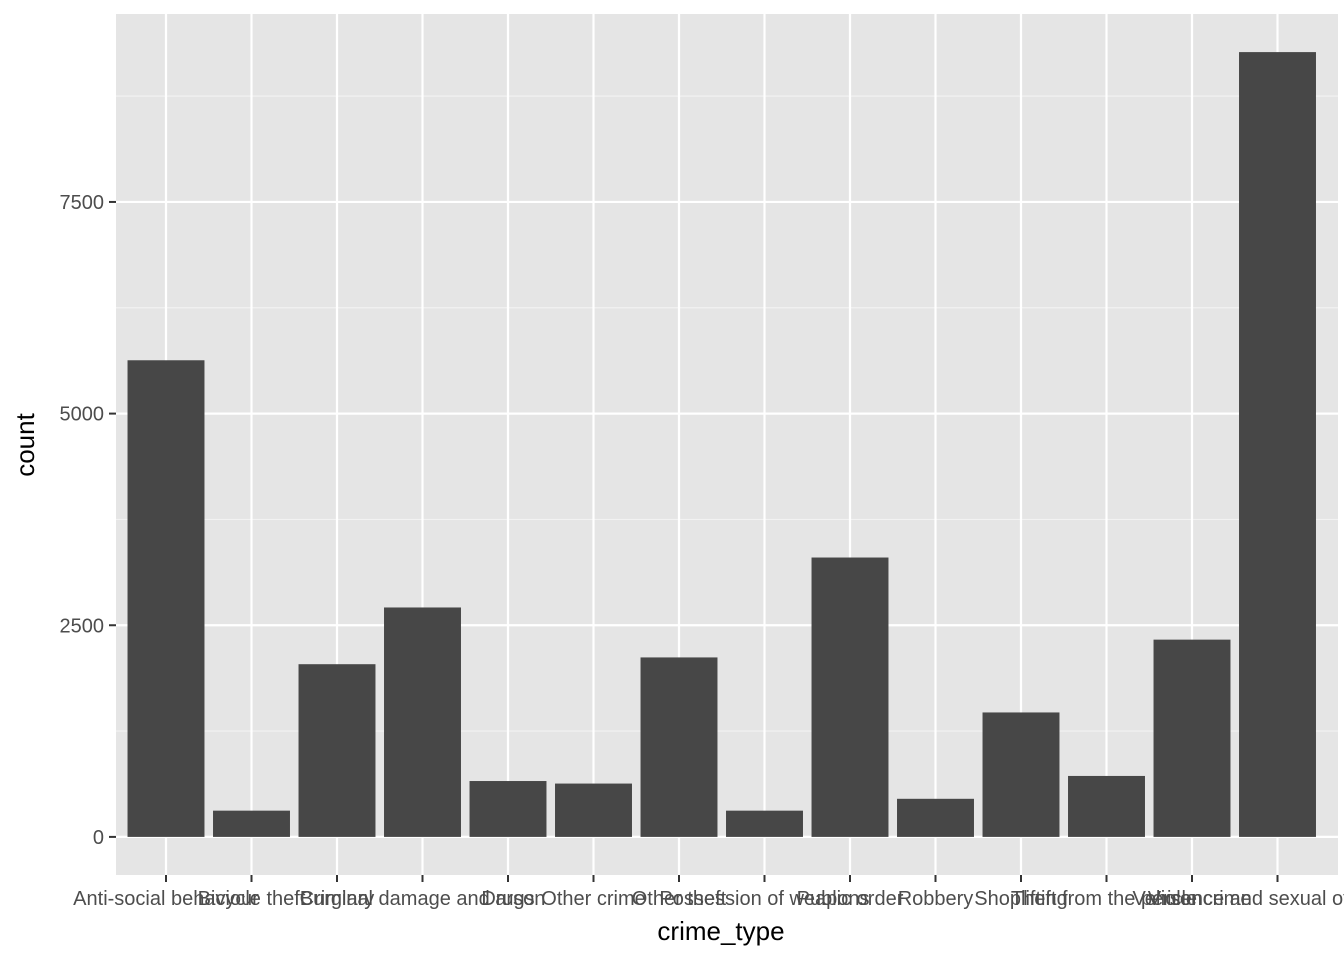  I want to click on y-tick-label: 0, so click(98, 838).